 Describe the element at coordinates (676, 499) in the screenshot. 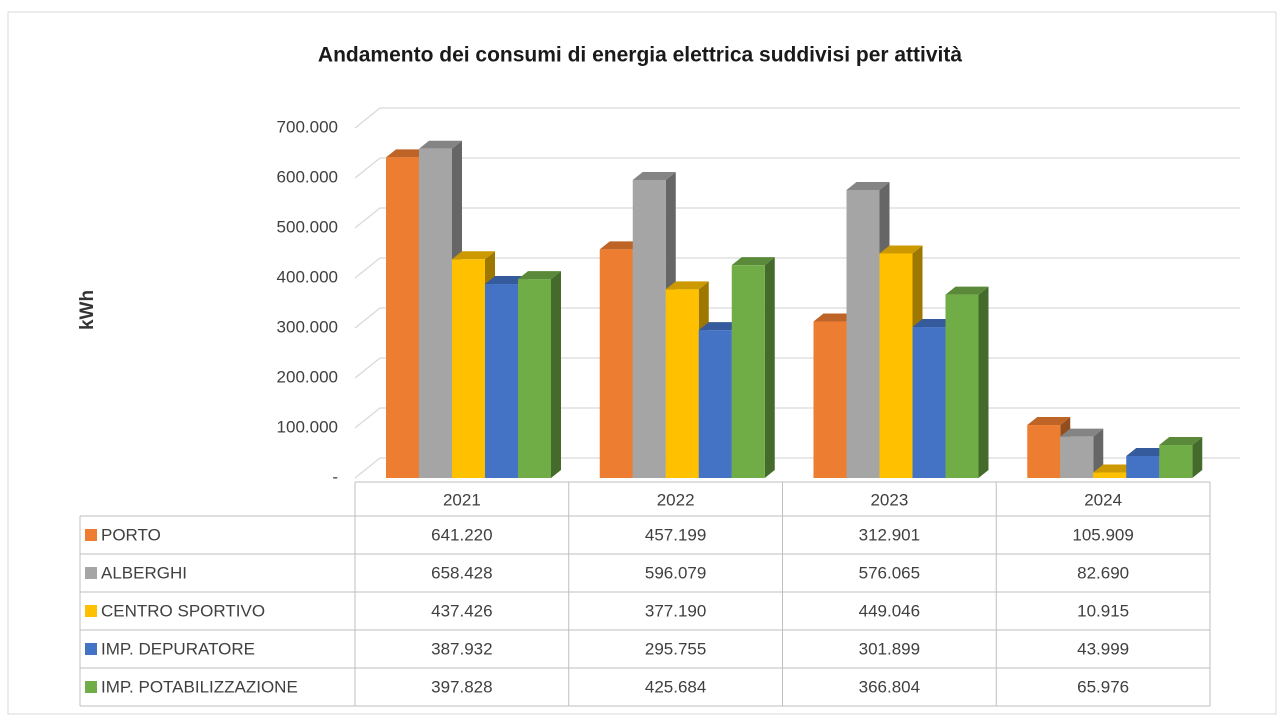

I see `x-tick-label: 2022` at that location.